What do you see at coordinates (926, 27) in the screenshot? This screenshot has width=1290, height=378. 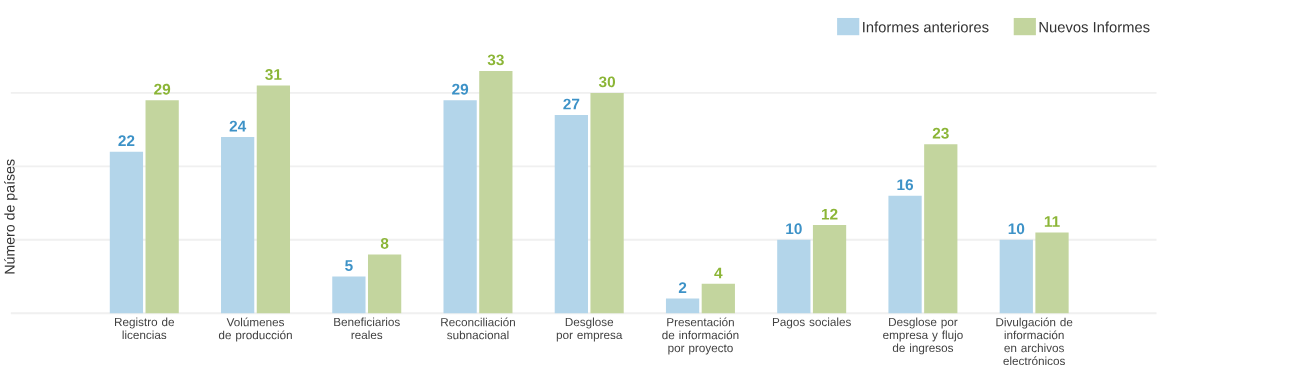 I see `legend-label: Informes anteriores` at bounding box center [926, 27].